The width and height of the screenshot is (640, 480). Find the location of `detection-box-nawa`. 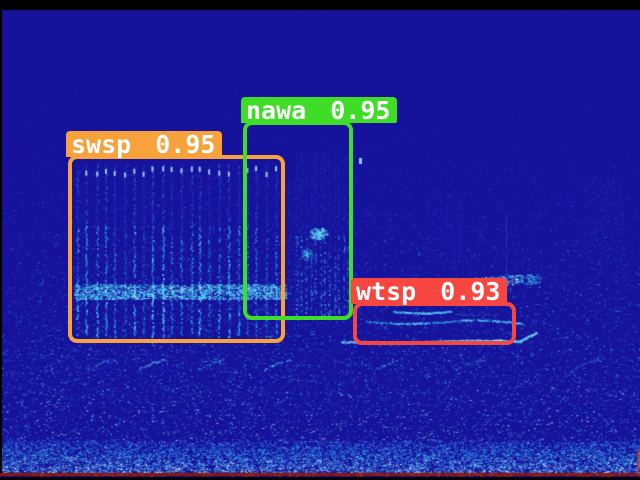

detection-box-nawa is located at coordinates (298, 220).